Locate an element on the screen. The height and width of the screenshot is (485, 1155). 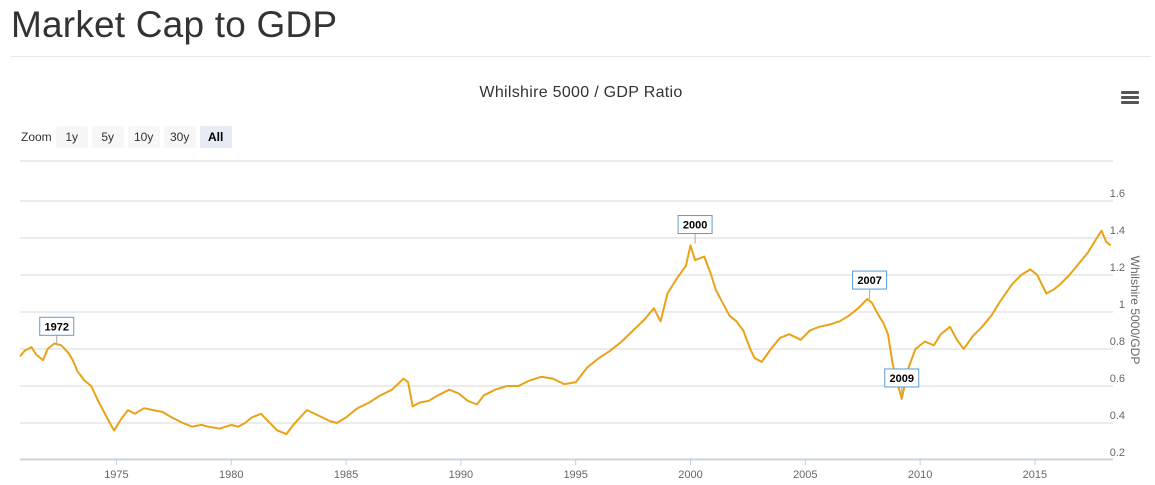
flag-label: 2007 is located at coordinates (869, 281).